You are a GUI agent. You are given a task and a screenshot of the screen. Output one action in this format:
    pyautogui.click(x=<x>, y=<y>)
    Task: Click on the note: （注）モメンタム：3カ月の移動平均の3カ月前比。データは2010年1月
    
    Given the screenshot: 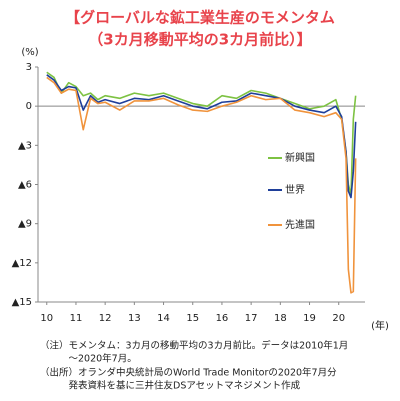 What is the action you would take?
    pyautogui.click(x=194, y=346)
    